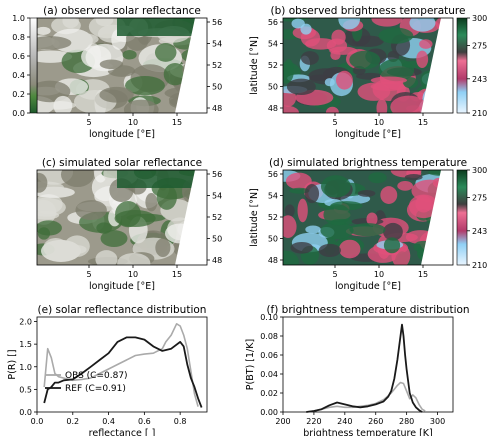 This screenshot has width=500, height=436. Describe the element at coordinates (269, 336) in the screenshot. I see `y-tick-label: 0.08` at that location.